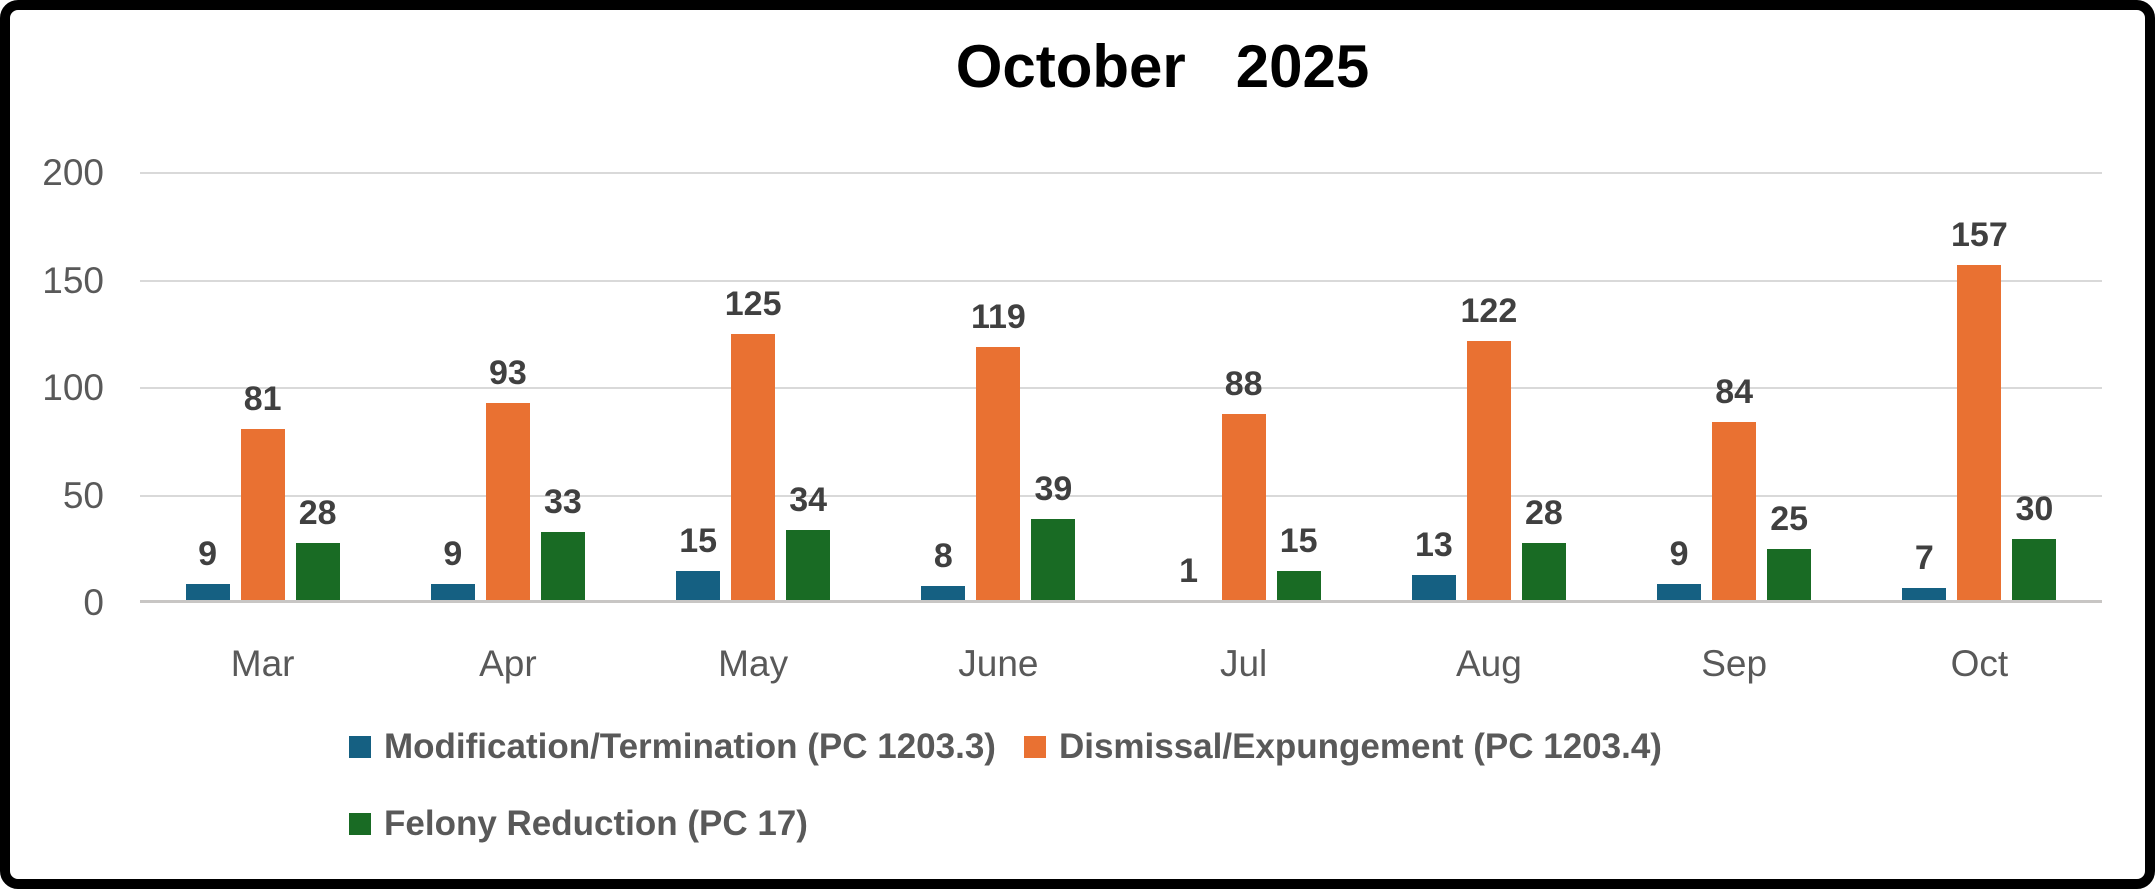 This screenshot has width=2155, height=889. What do you see at coordinates (507, 373) in the screenshot?
I see `data-label-apr-series1: 93` at bounding box center [507, 373].